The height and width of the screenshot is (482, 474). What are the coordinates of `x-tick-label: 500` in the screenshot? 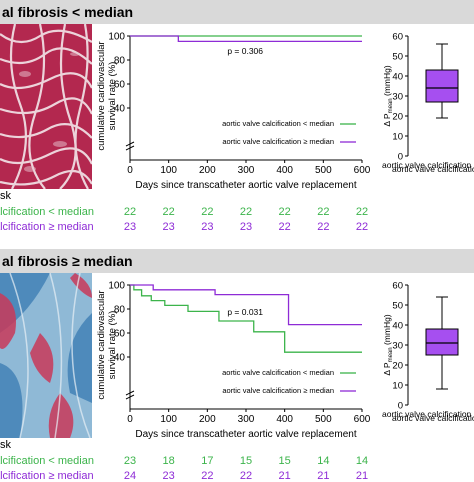 It's located at (323, 419).